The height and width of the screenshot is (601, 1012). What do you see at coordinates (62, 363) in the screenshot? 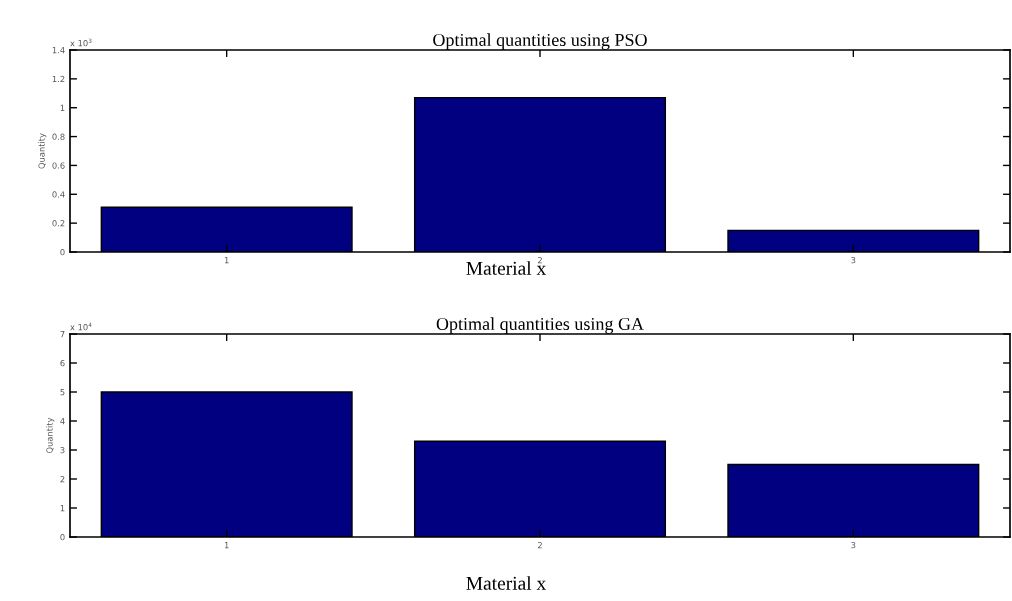
I see `y-tick-label: 6` at bounding box center [62, 363].